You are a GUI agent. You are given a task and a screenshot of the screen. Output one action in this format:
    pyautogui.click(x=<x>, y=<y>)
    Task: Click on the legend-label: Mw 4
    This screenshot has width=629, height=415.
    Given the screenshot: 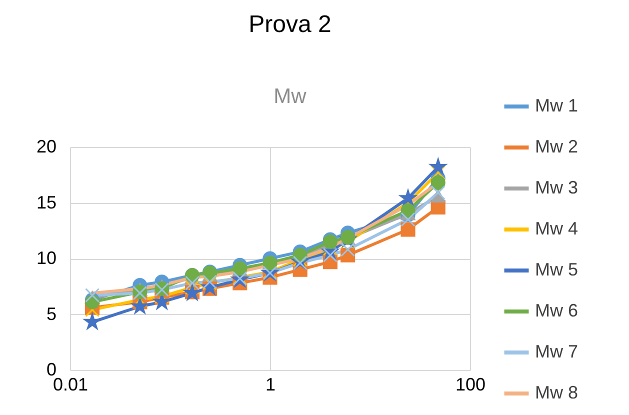 What is the action you would take?
    pyautogui.click(x=556, y=228)
    